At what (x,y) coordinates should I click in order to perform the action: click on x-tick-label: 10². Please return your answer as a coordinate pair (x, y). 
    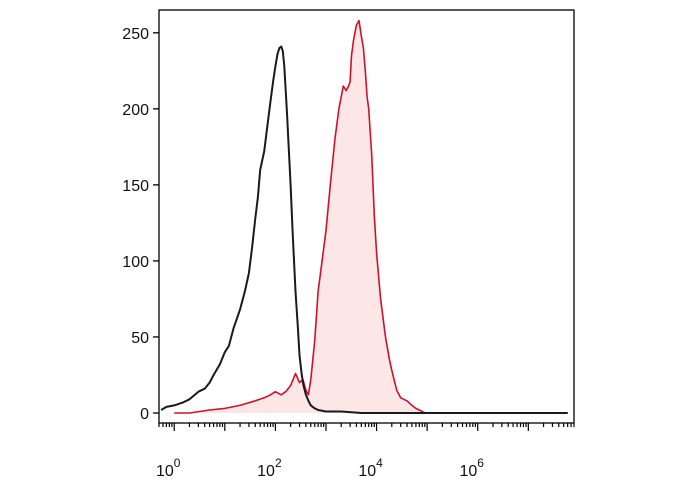
    Looking at the image, I should click on (269, 468).